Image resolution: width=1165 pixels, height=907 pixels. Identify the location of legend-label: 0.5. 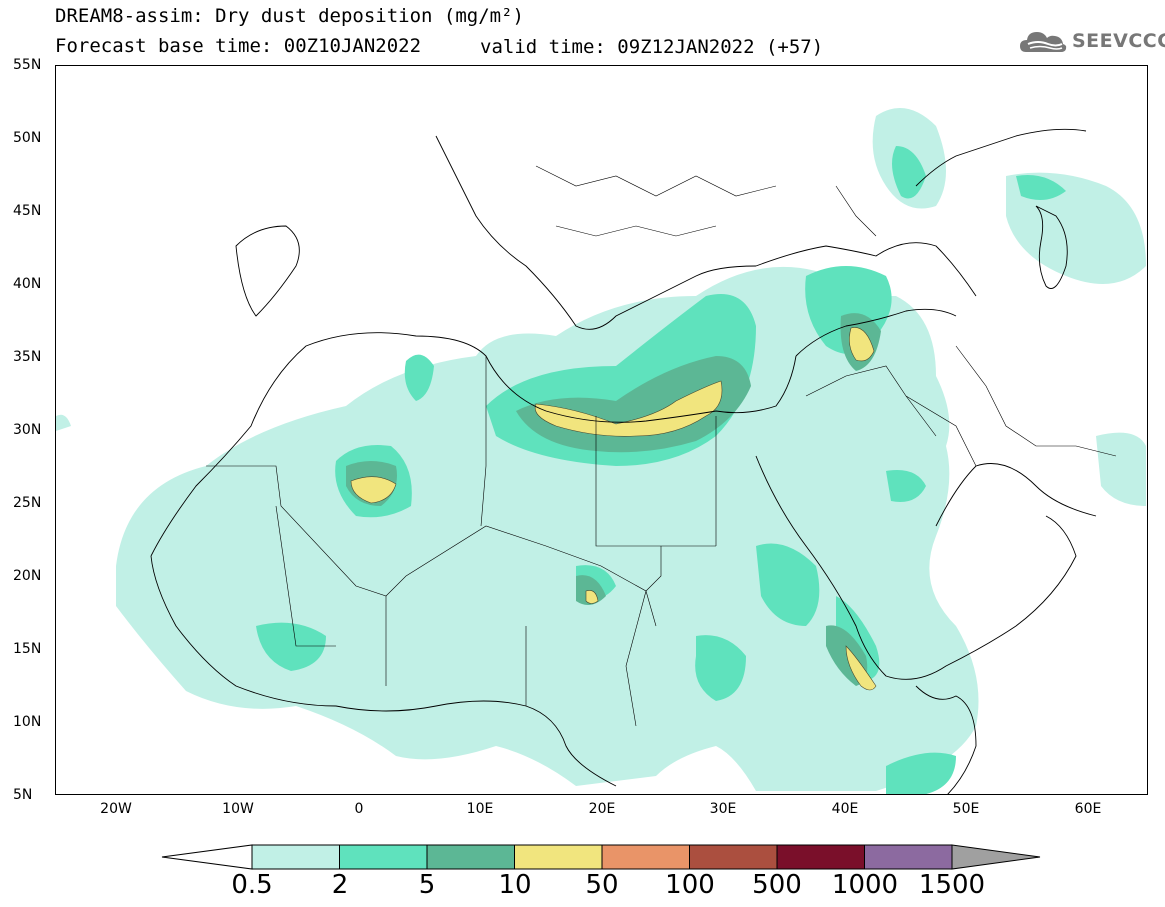
(252, 885).